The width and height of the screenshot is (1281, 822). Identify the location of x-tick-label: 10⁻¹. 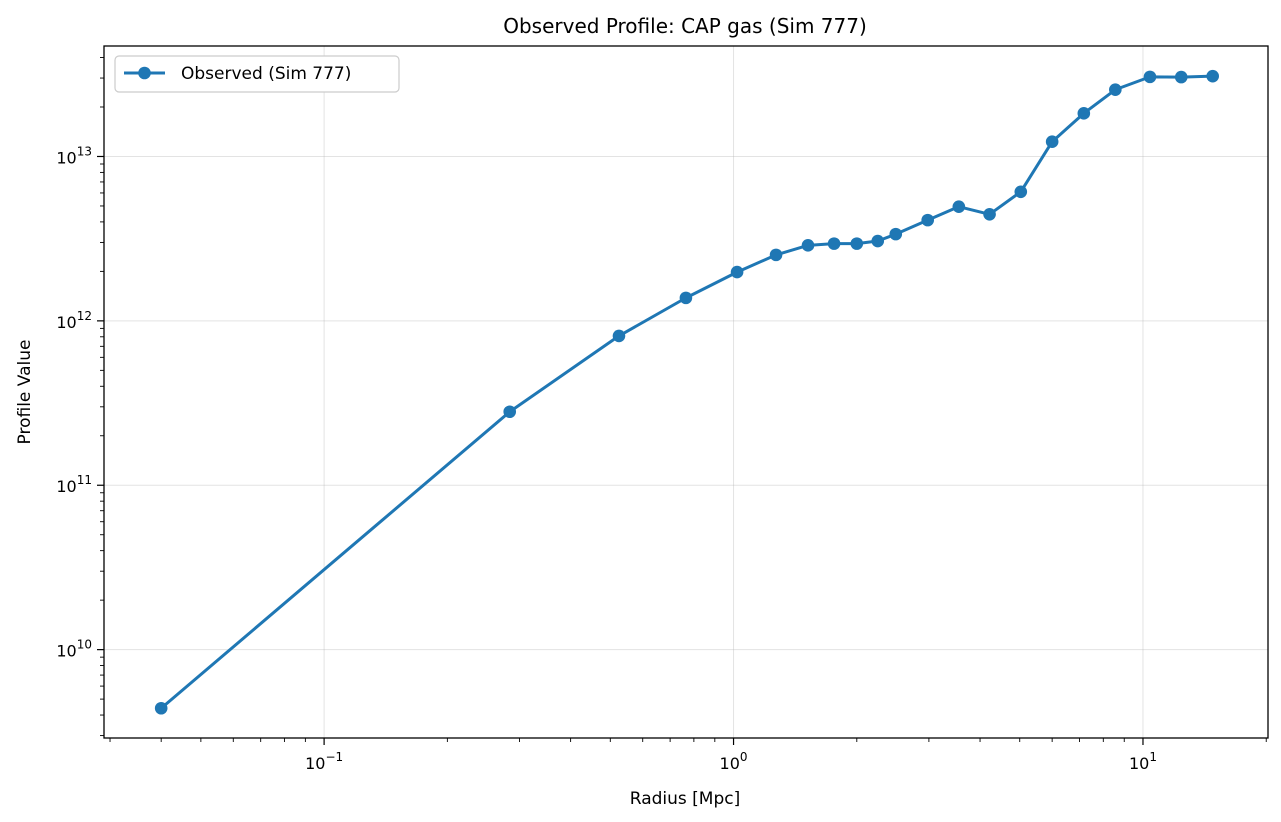
(324, 761).